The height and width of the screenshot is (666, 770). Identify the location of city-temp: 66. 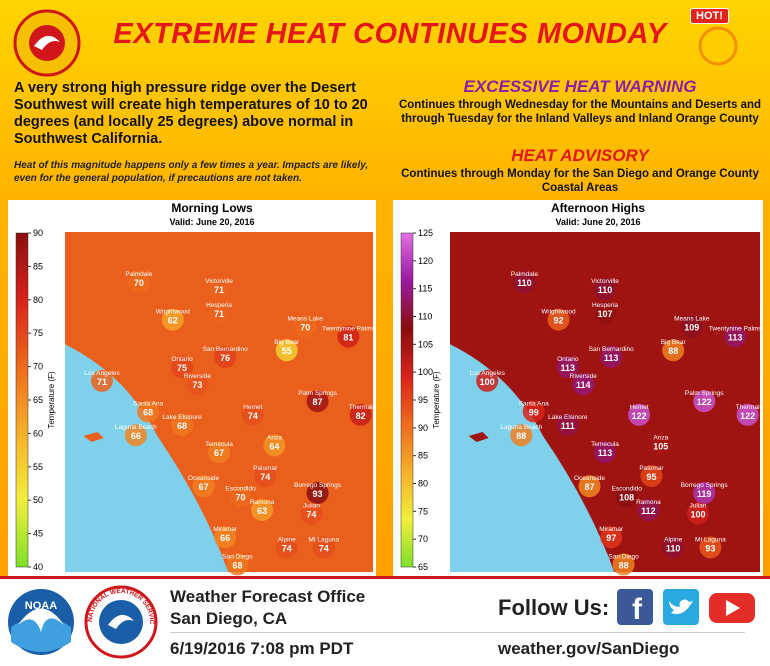
(136, 436).